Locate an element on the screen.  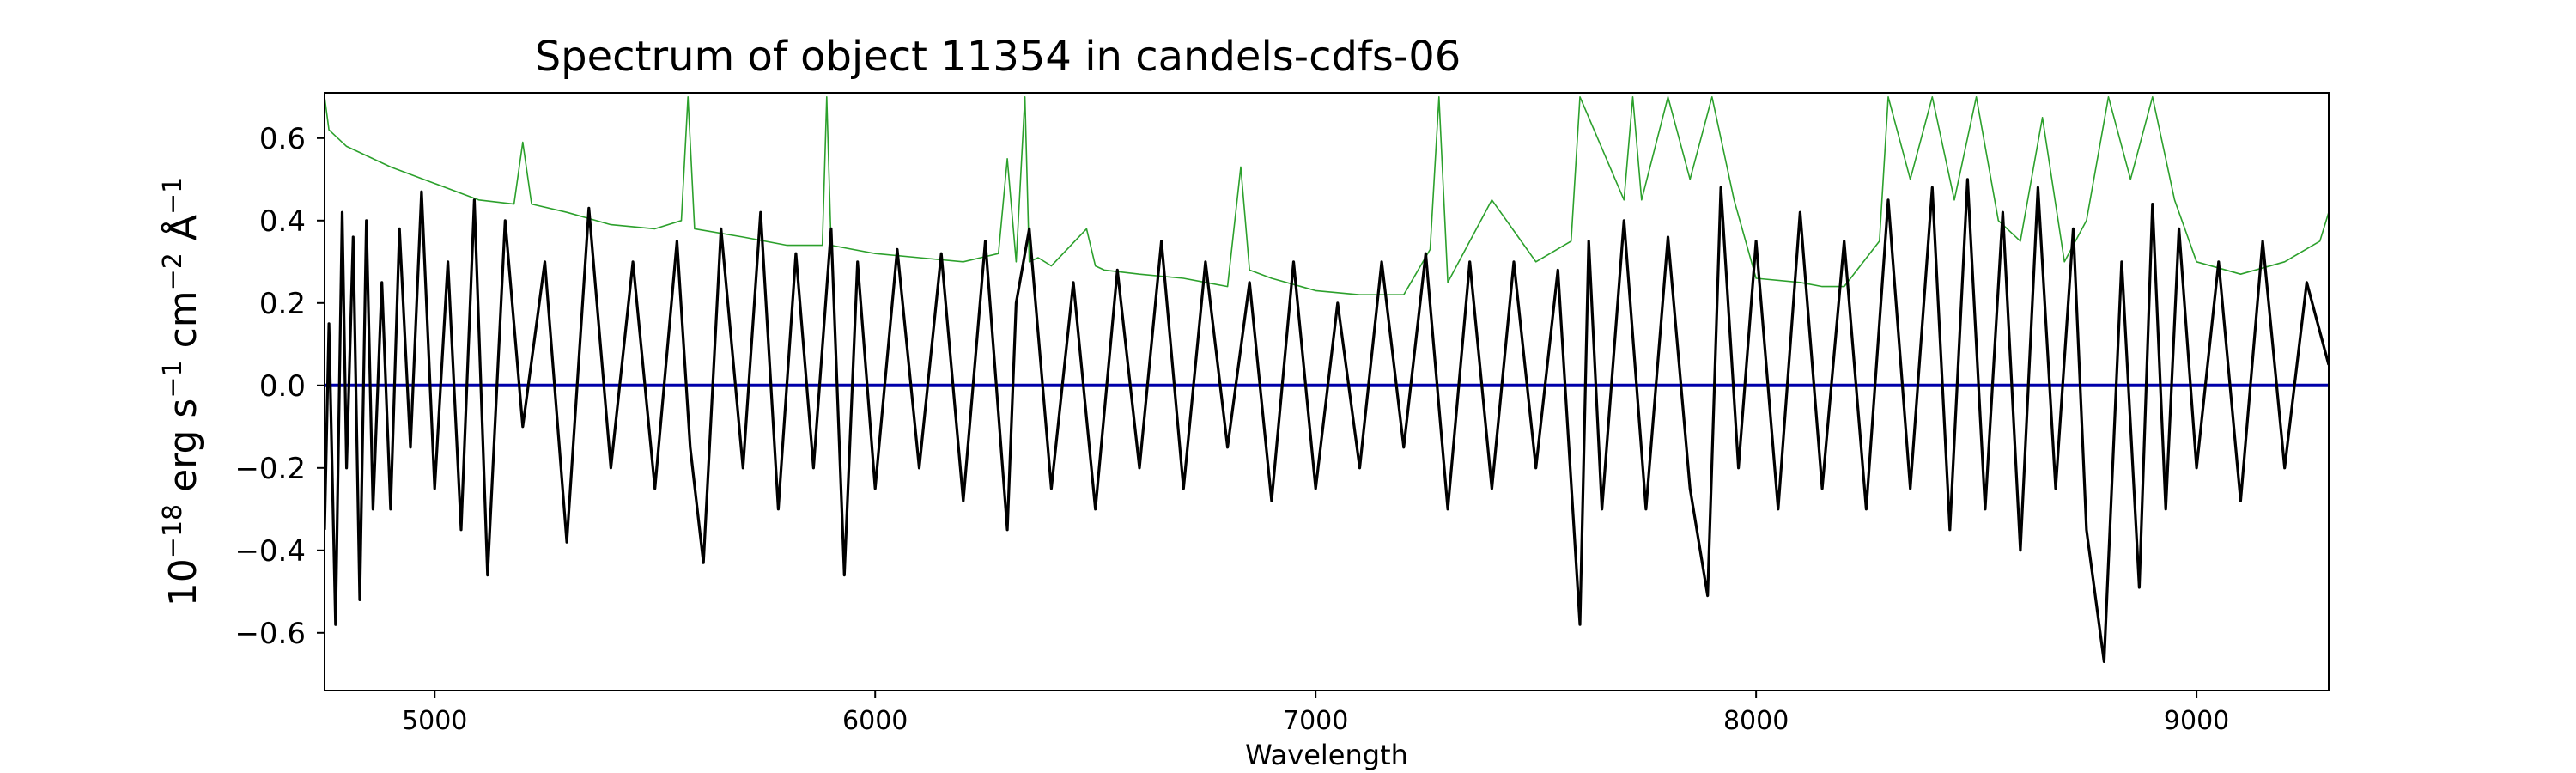
y-axis-label-exp2: −1 is located at coordinates (173, 379).